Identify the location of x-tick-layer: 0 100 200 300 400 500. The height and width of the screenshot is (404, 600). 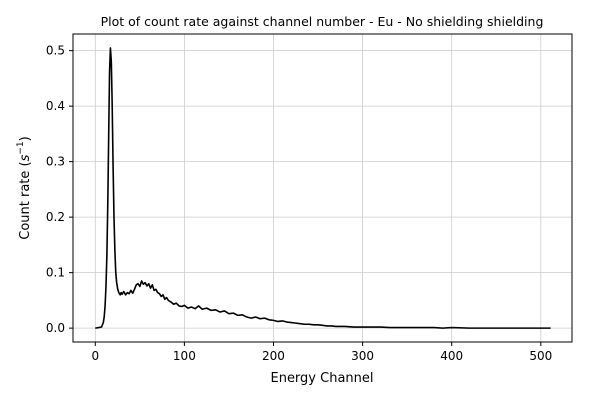
(321, 352).